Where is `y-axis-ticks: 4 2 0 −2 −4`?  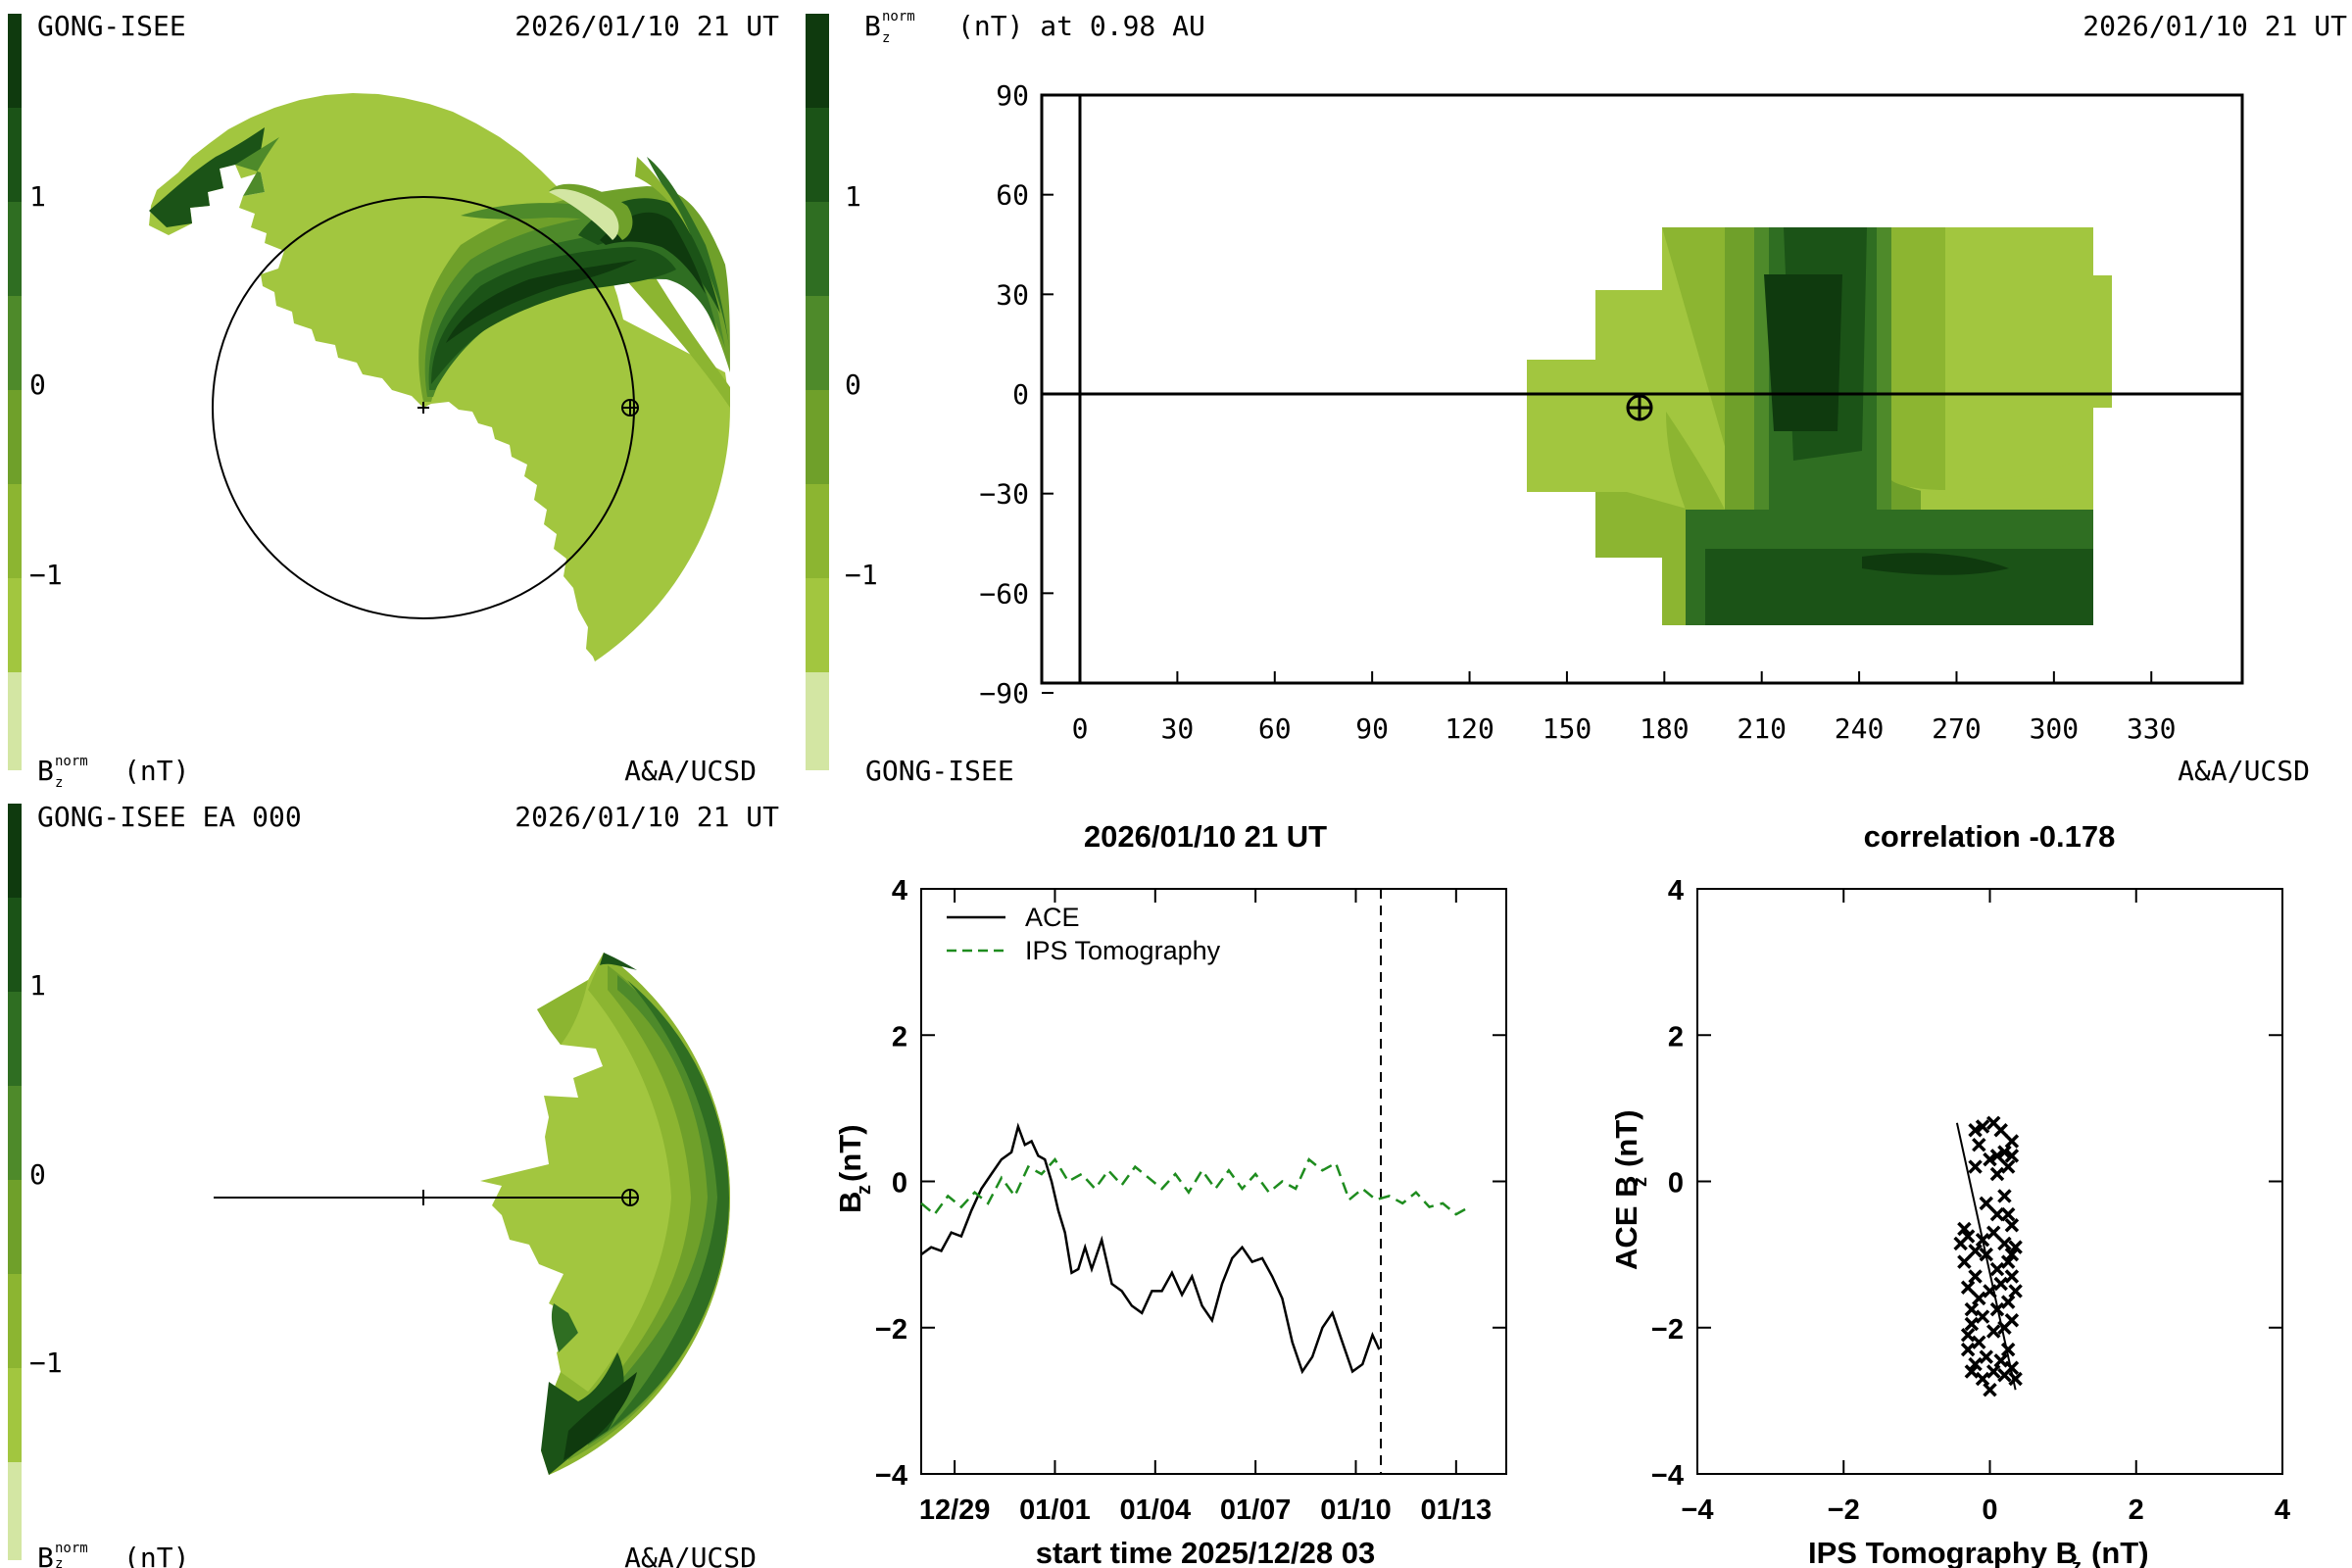
y-axis-ticks: 4 2 0 −2 −4 is located at coordinates (1190, 1183).